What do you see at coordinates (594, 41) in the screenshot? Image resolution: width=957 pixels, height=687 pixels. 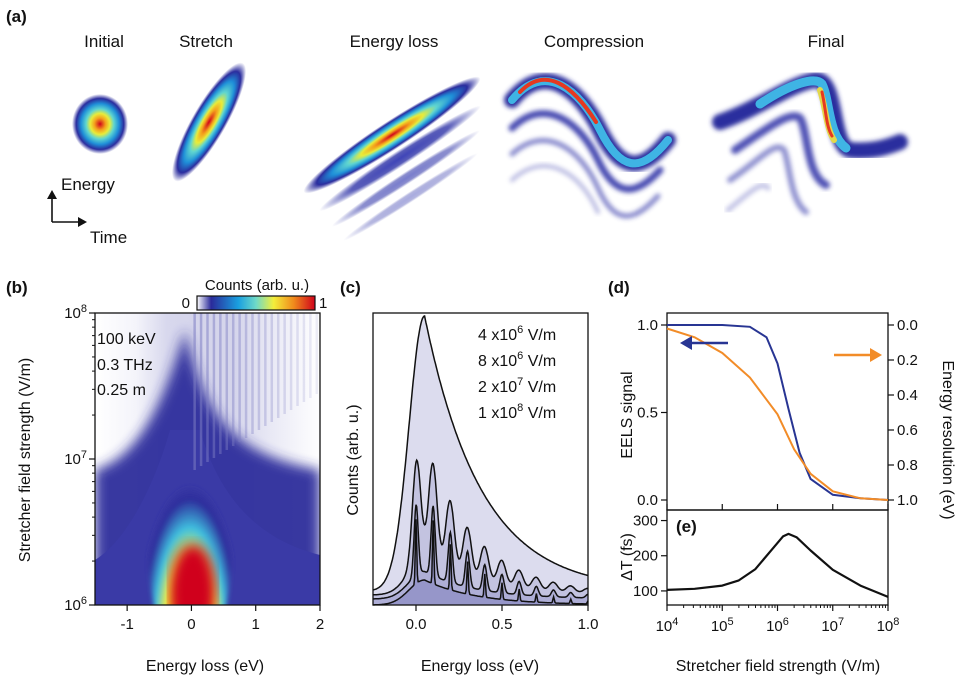 I see `stage-compression: Compression` at bounding box center [594, 41].